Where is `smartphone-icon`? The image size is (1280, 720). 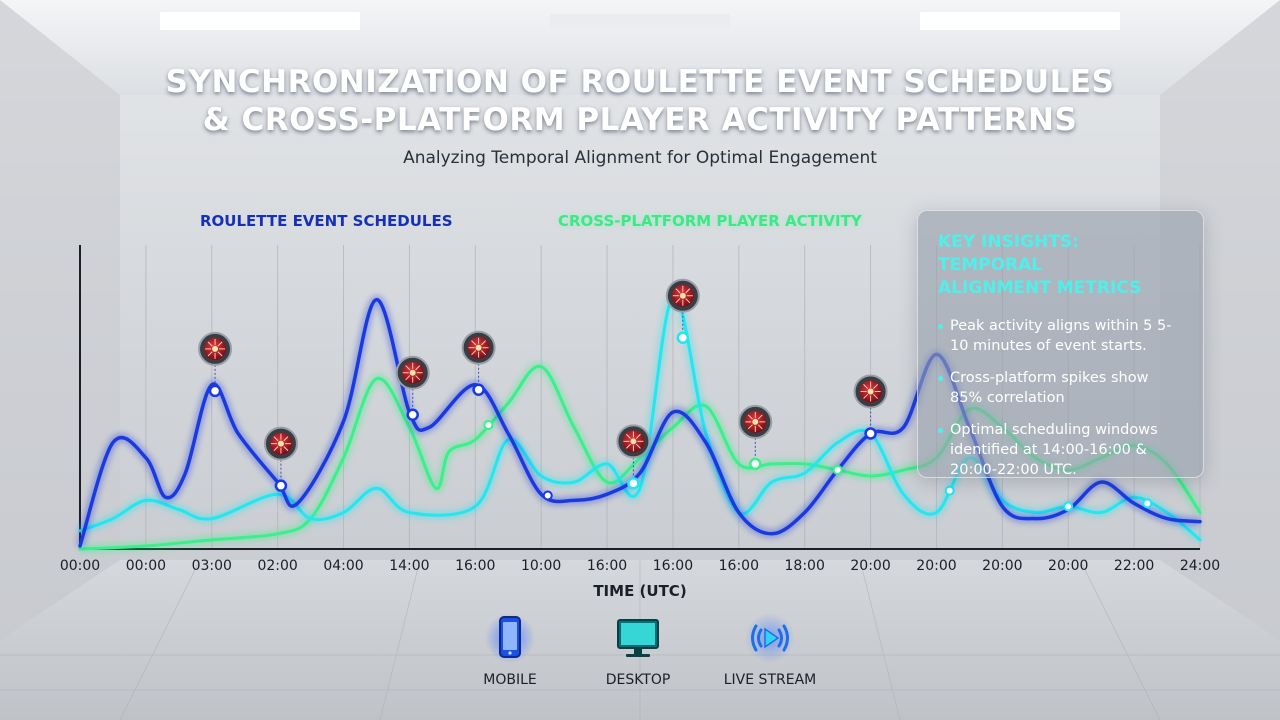
smartphone-icon is located at coordinates (510, 638).